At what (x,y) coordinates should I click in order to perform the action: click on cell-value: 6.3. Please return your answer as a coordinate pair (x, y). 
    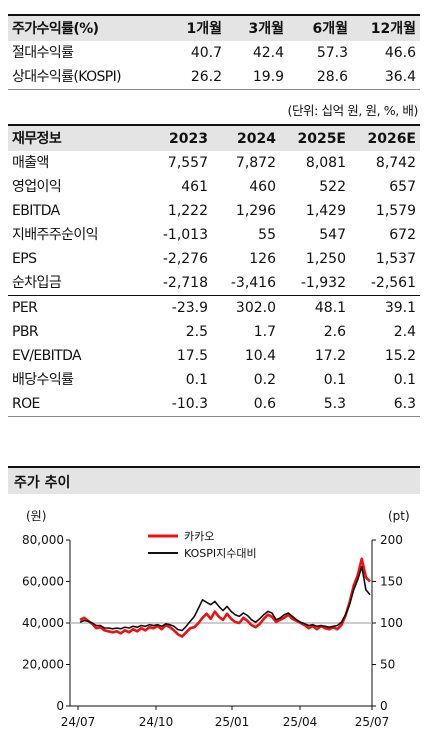
    Looking at the image, I should click on (385, 404).